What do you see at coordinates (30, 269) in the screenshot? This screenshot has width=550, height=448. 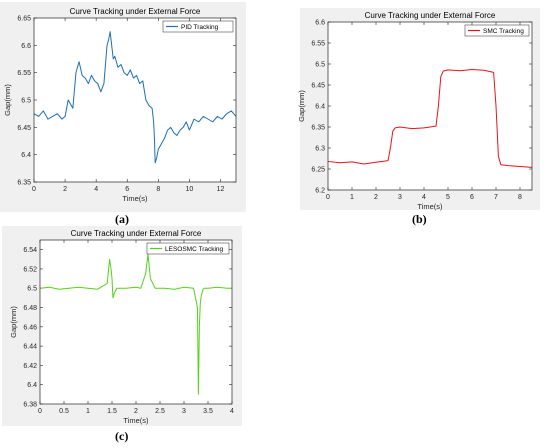 I see `y-tick-label: 6.52` at bounding box center [30, 269].